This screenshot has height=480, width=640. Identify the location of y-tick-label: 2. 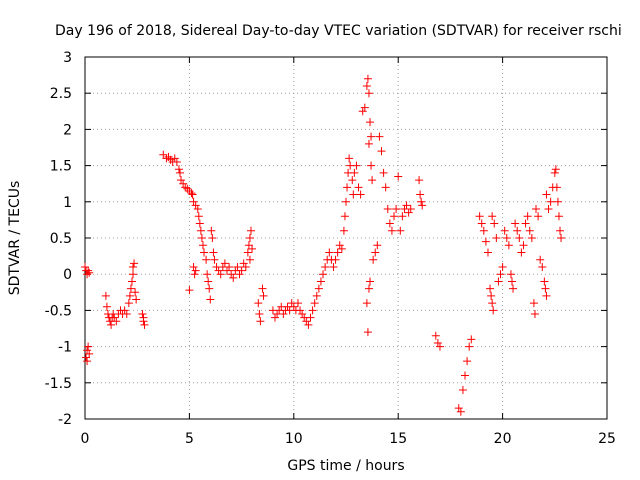
(67, 130).